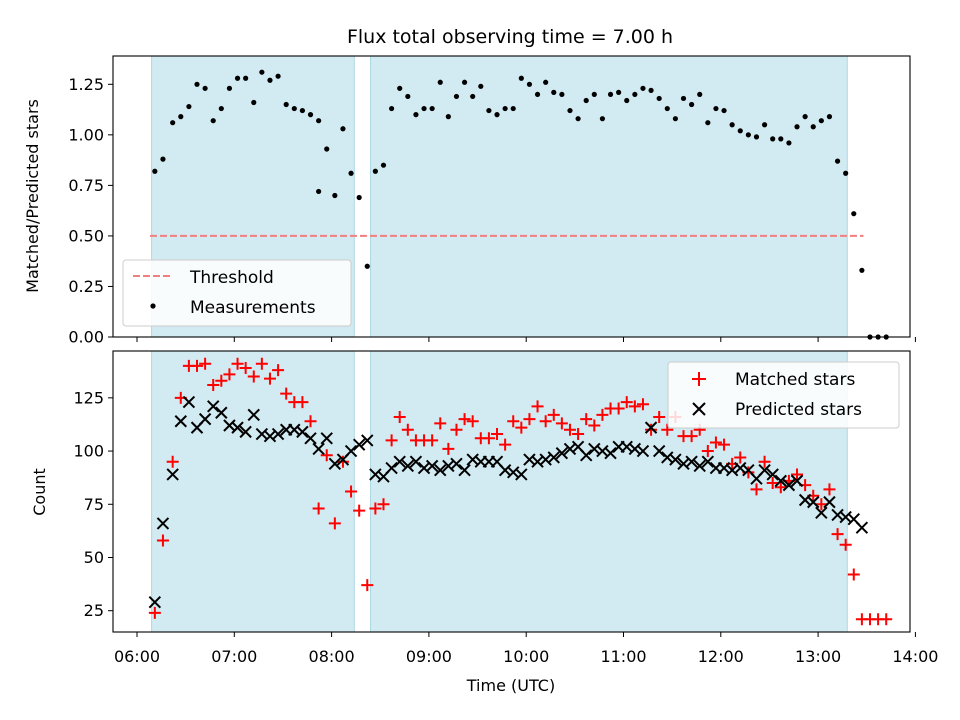 The image size is (960, 720). I want to click on ratio-legend-box, so click(237, 293).